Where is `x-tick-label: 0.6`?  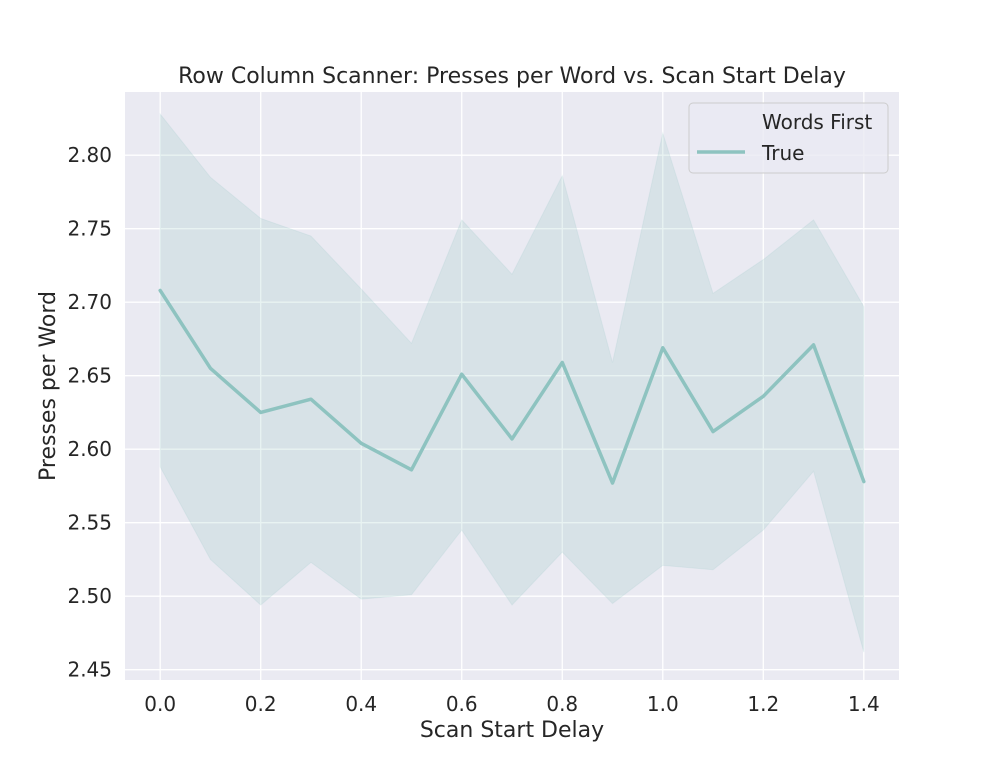 x-tick-label: 0.6 is located at coordinates (462, 704).